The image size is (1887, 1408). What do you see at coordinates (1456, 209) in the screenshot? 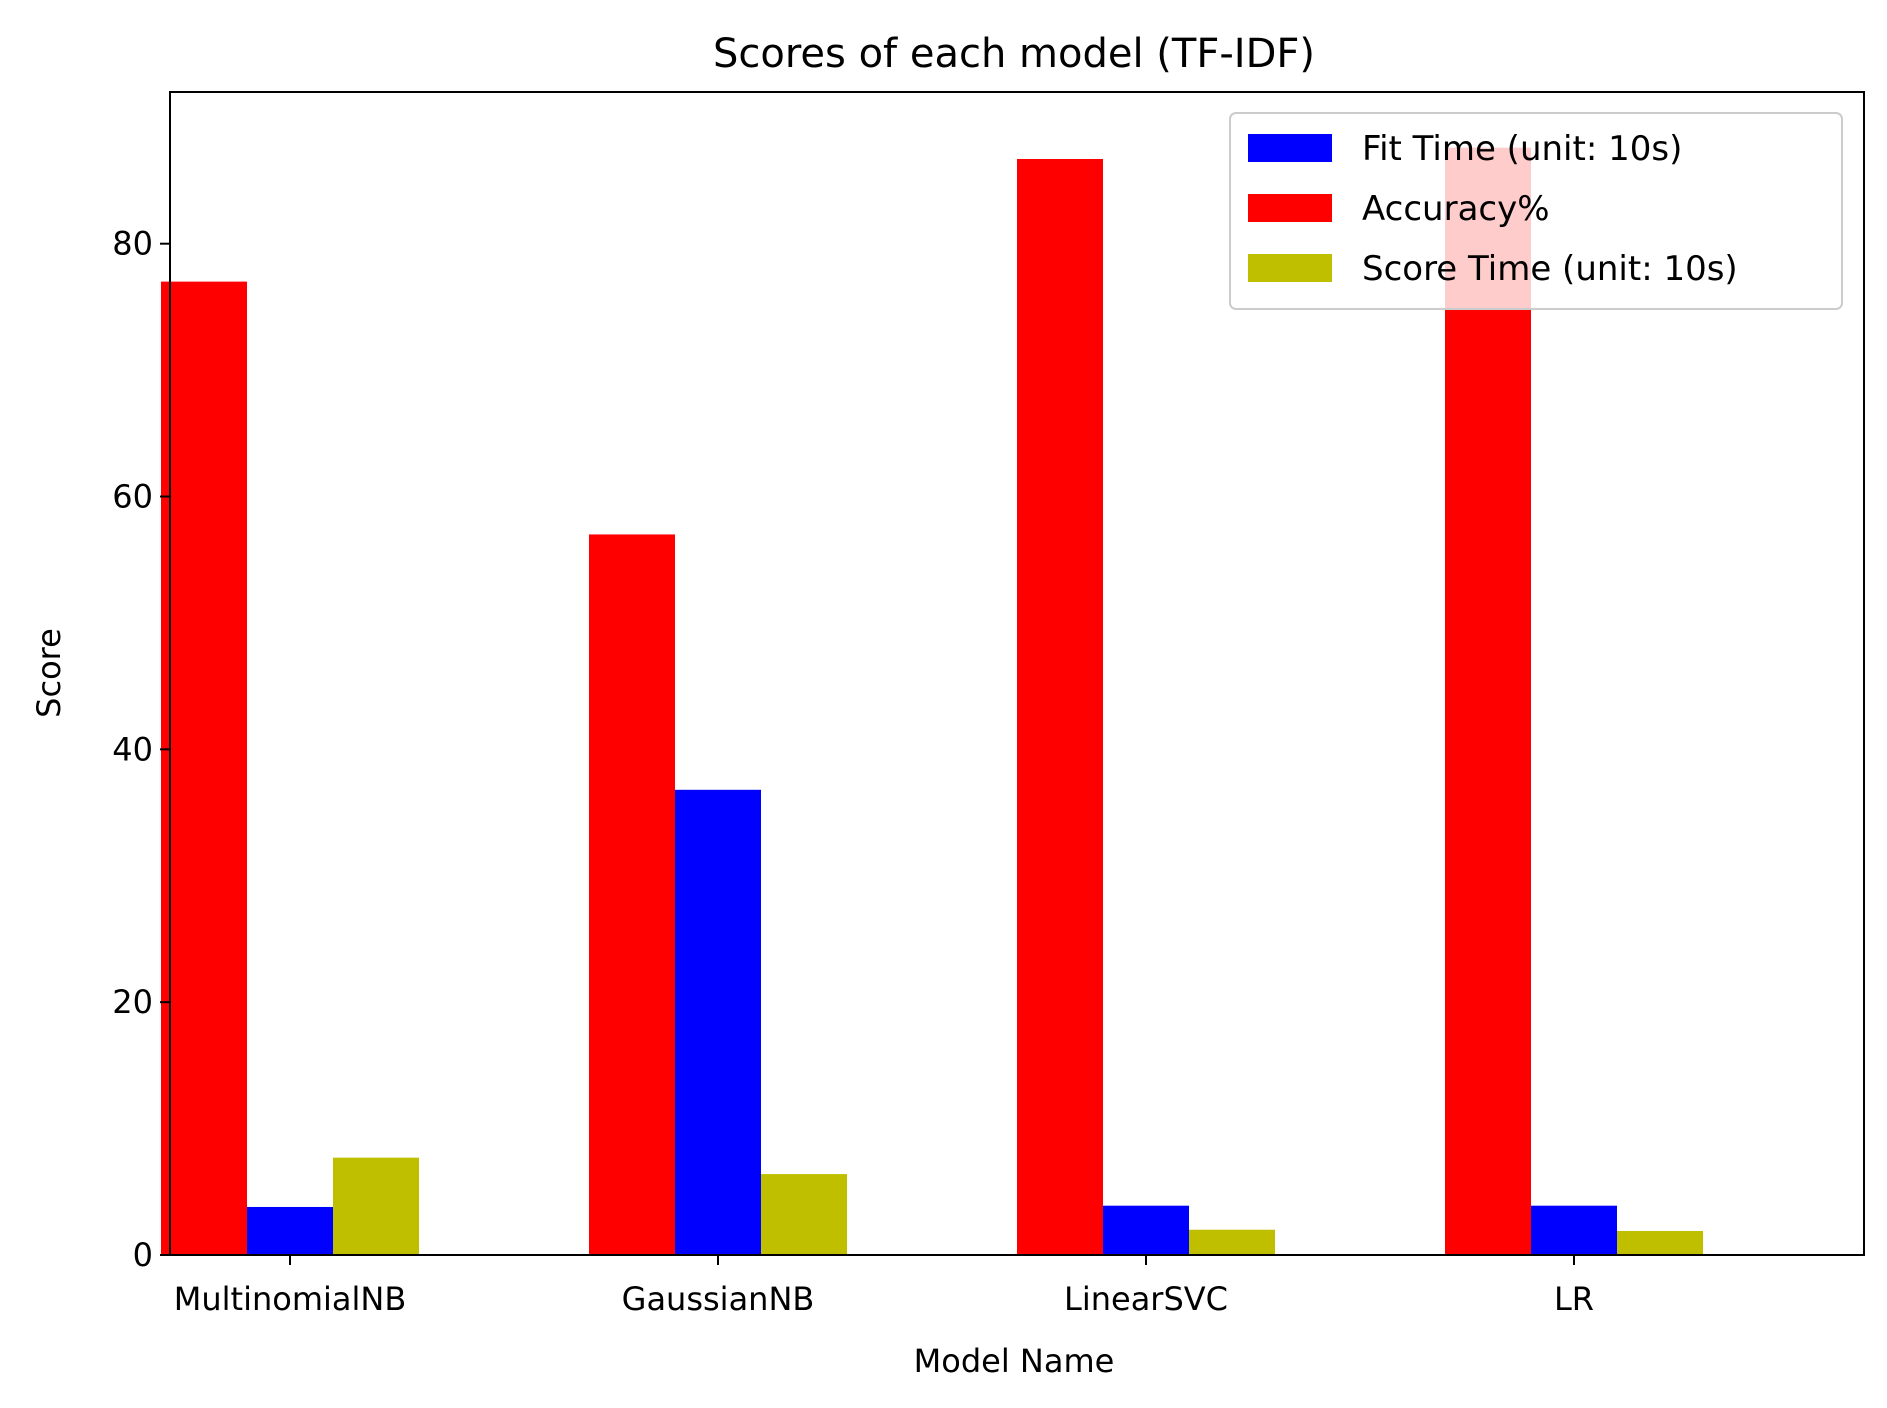
I see `legend-label-accuracy: Accuracy%` at bounding box center [1456, 209].